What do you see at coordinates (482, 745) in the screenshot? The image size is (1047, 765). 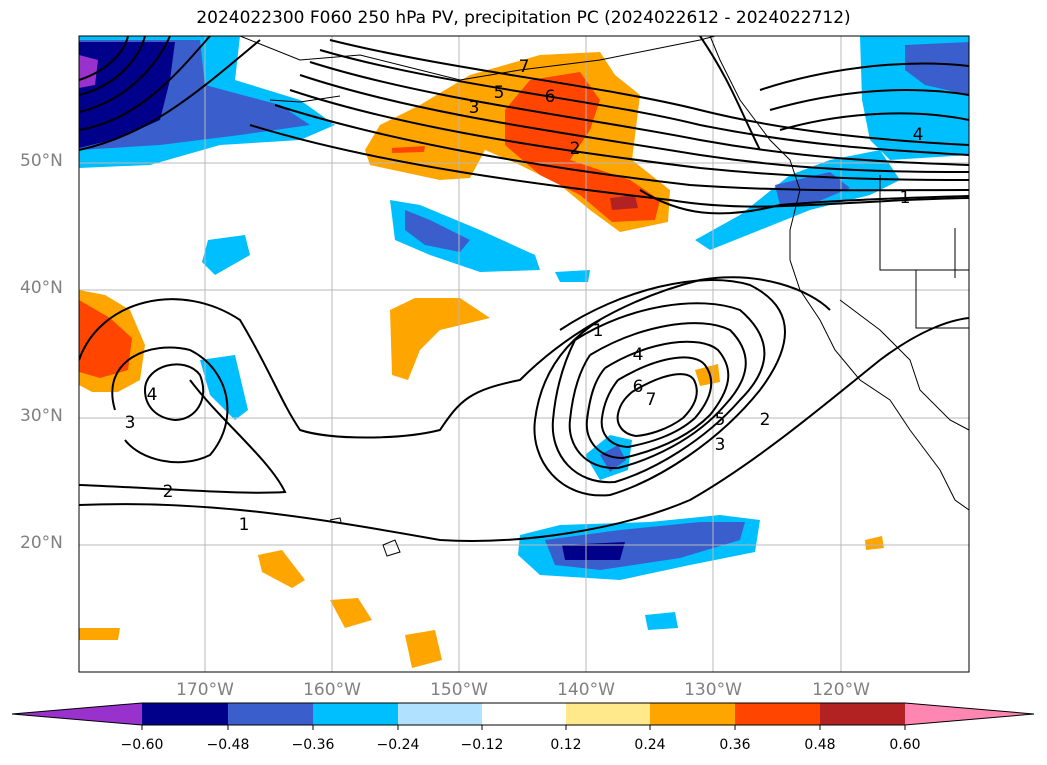 I see `colorbar-tick-label: −0.12` at bounding box center [482, 745].